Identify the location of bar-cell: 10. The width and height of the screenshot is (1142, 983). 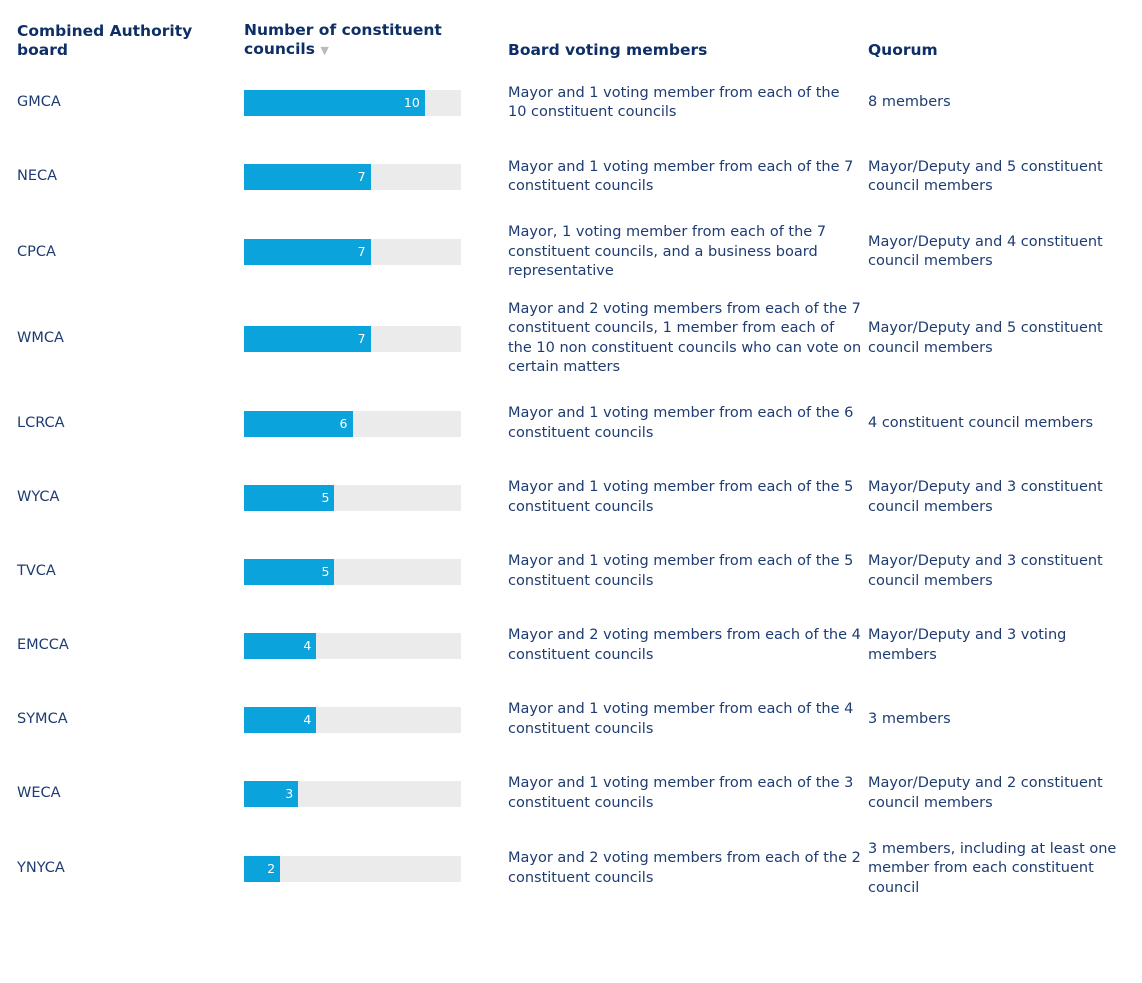
(376, 103).